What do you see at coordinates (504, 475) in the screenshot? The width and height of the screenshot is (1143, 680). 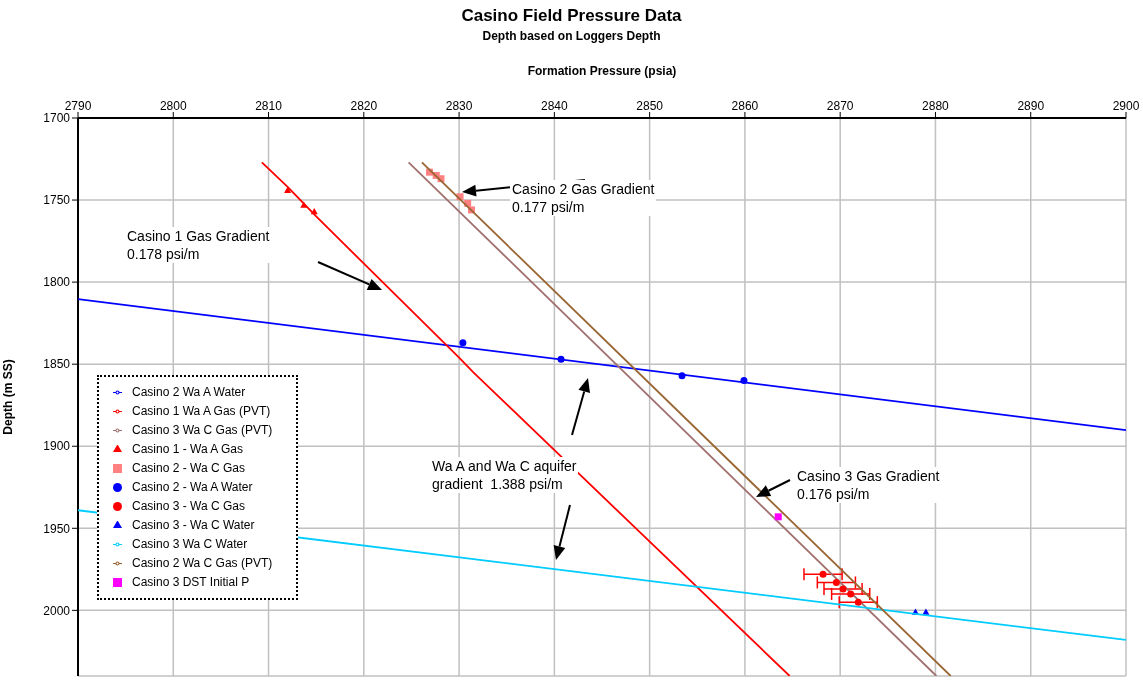 I see `annotation: Wa A and Wa C aquifer gradient 1.388 psi/m` at bounding box center [504, 475].